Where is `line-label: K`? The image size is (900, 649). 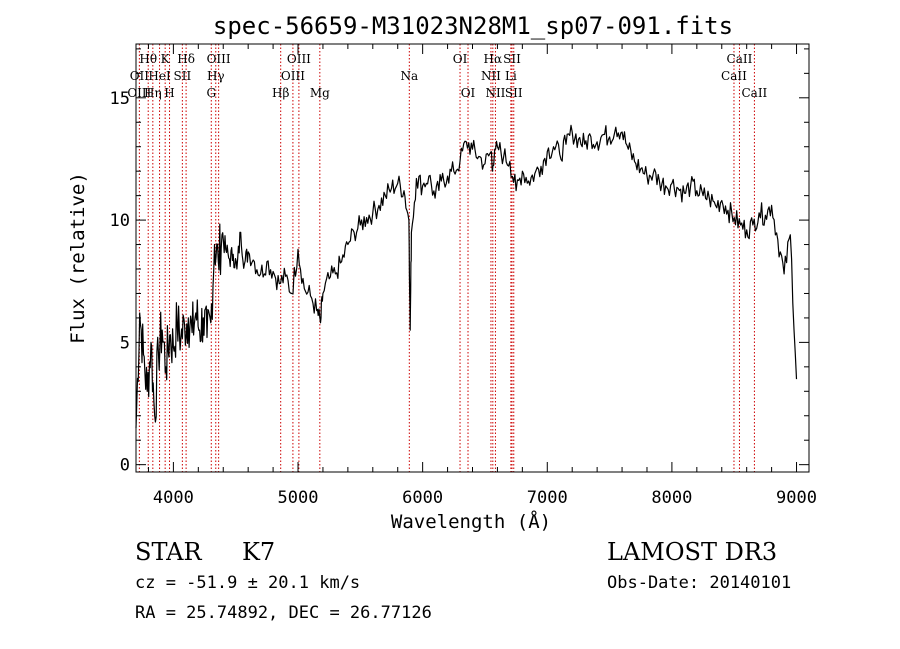
line-label: K is located at coordinates (166, 59).